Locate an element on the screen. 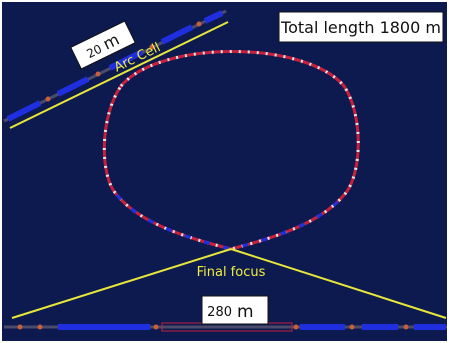 The image size is (449, 343). arc-scale-value: 20 is located at coordinates (94, 51).